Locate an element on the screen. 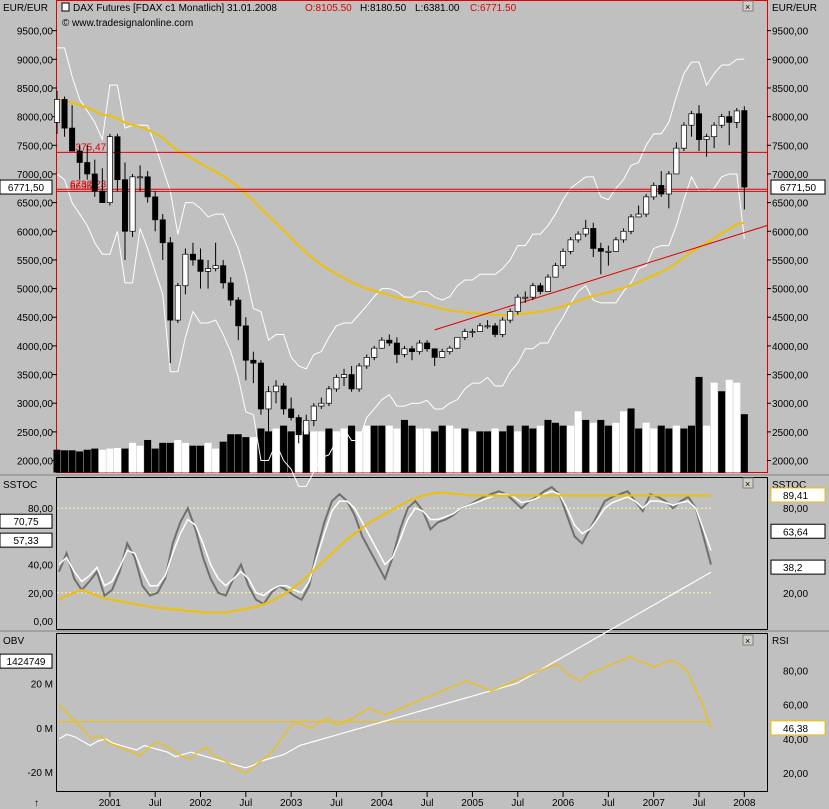 The image size is (829, 809). y-tick-label-right: 3000,00 is located at coordinates (790, 404).